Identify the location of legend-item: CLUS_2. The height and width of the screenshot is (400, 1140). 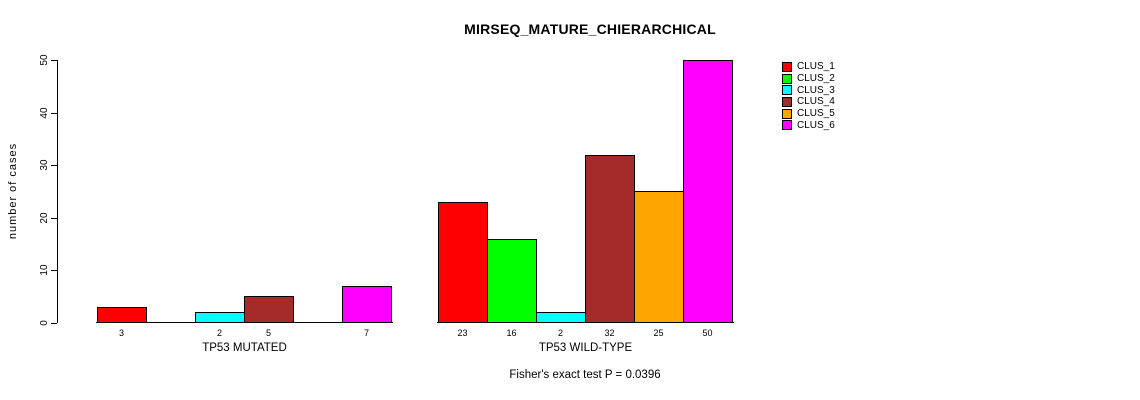
(808, 79).